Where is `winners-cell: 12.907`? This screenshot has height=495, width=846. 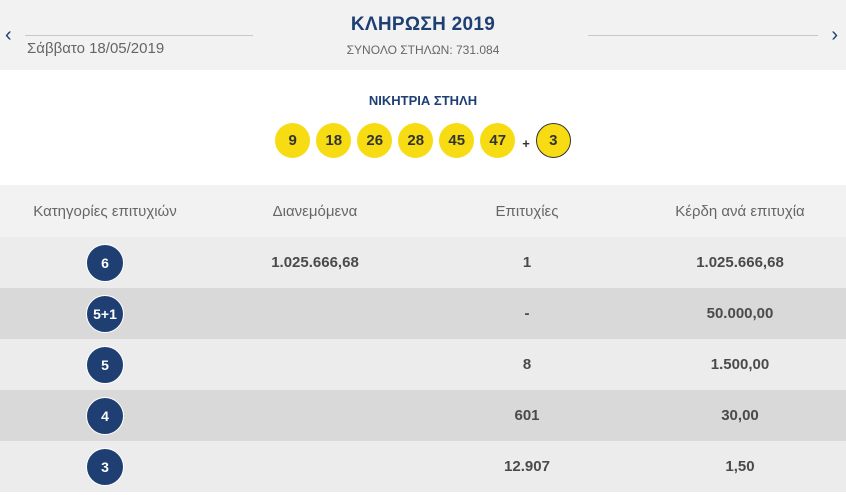
winners-cell: 12.907 is located at coordinates (527, 466).